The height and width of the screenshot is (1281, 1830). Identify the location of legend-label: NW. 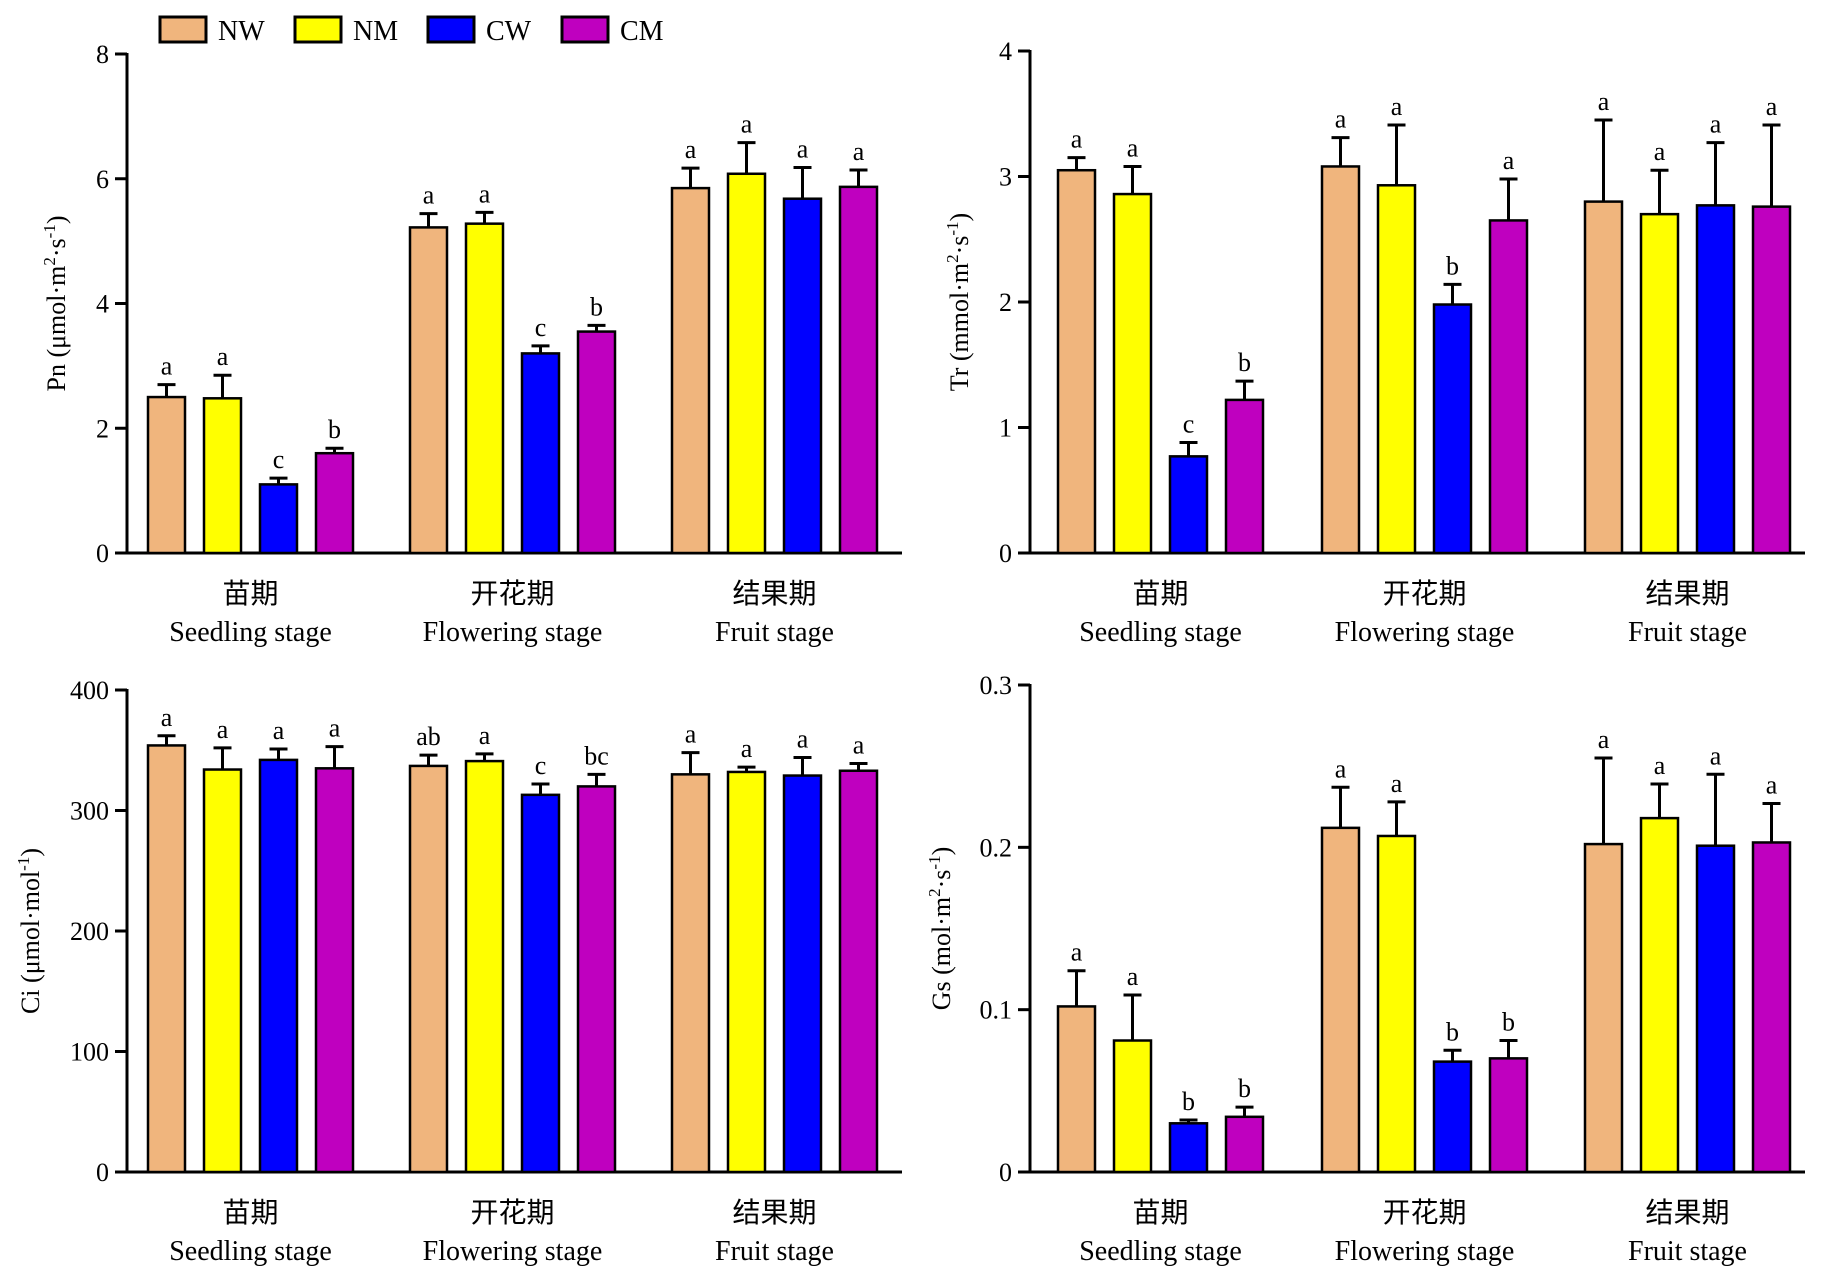
(241, 31).